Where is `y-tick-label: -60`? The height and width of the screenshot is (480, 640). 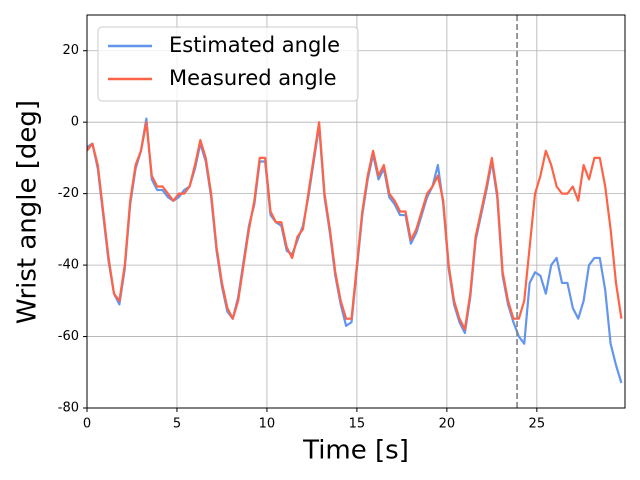 y-tick-label: -60 is located at coordinates (68, 336).